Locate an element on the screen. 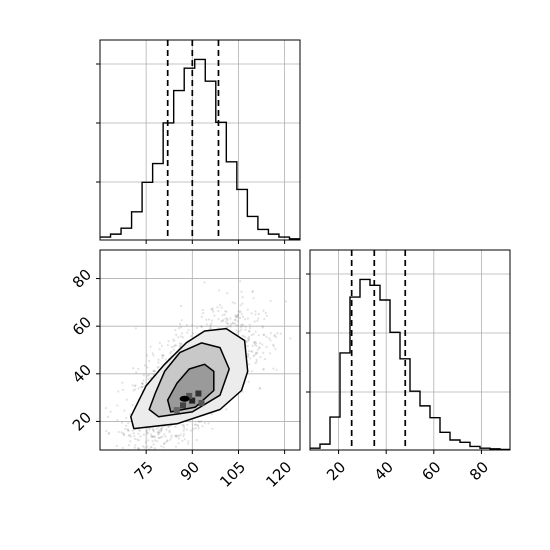 This screenshot has width=550, height=550. marginal-y-tick-label: 60 is located at coordinates (431, 471).